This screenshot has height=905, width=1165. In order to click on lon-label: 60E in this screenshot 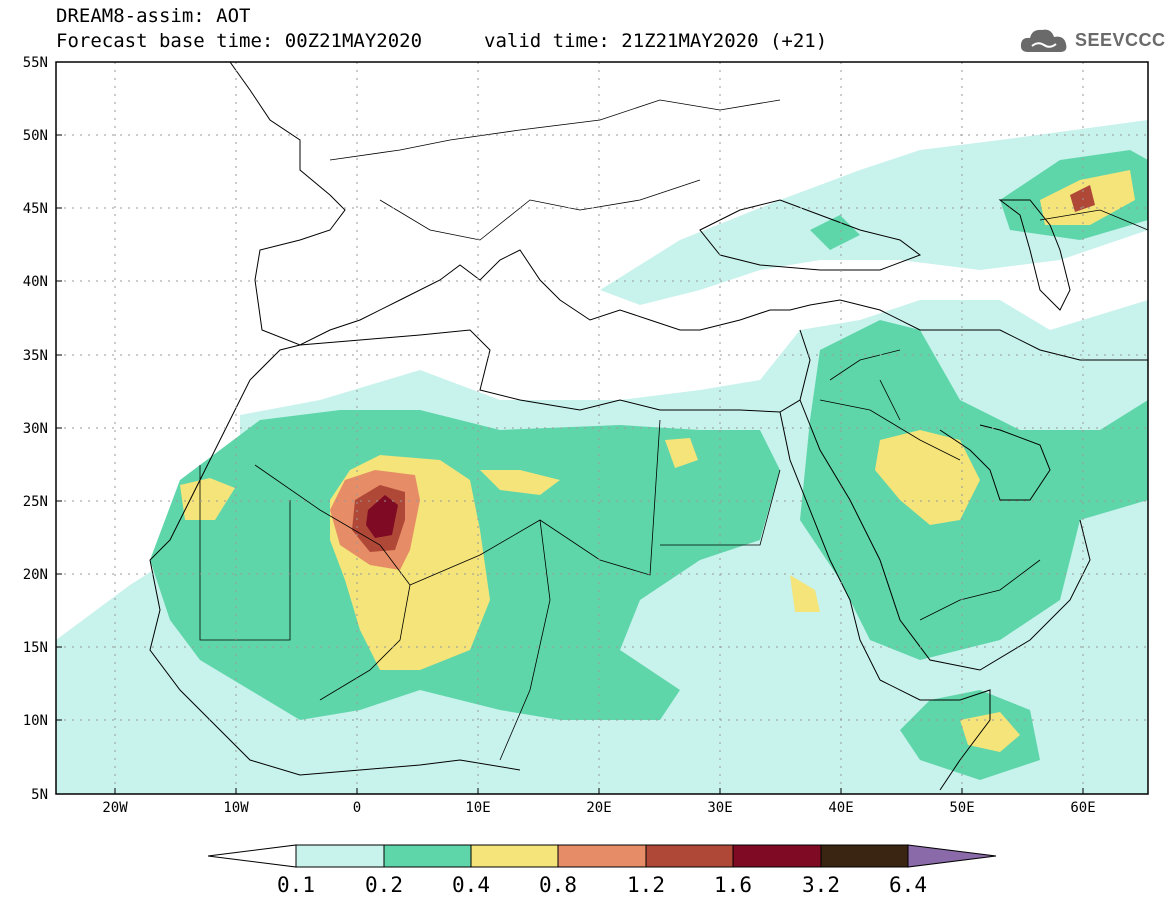, I will do `click(1082, 808)`.